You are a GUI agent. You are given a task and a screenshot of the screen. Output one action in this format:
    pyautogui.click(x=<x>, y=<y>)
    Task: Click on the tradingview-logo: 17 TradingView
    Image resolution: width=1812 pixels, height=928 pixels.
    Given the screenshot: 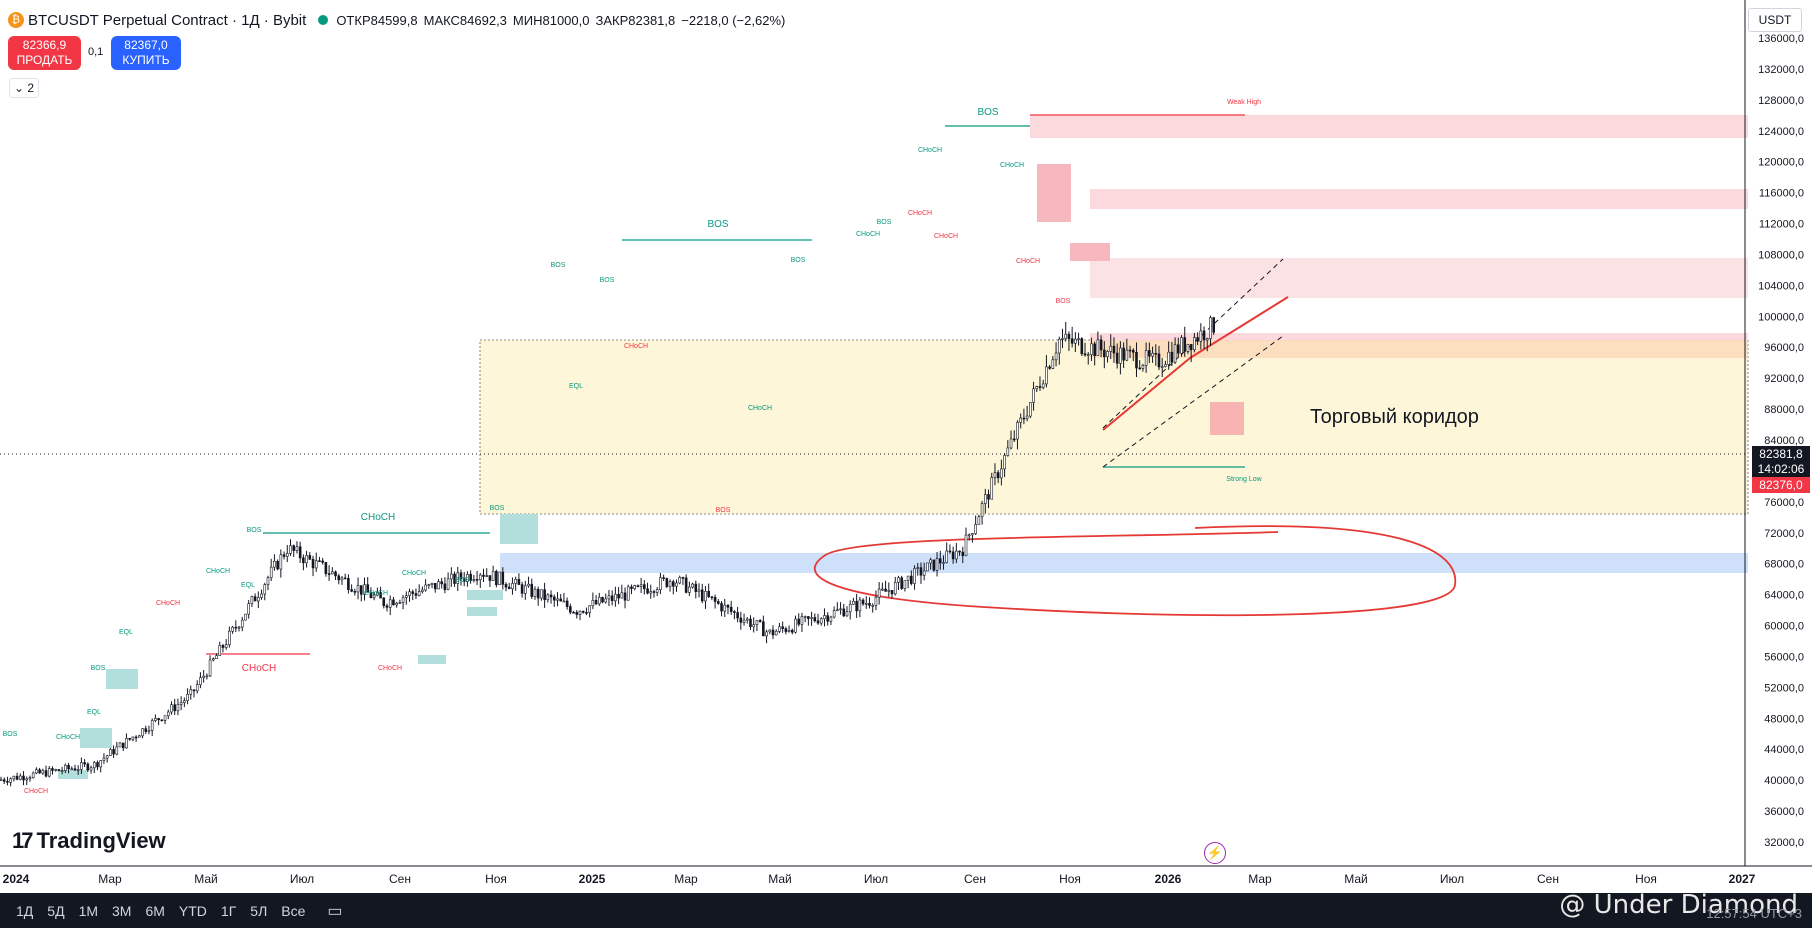 What is the action you would take?
    pyautogui.click(x=89, y=841)
    